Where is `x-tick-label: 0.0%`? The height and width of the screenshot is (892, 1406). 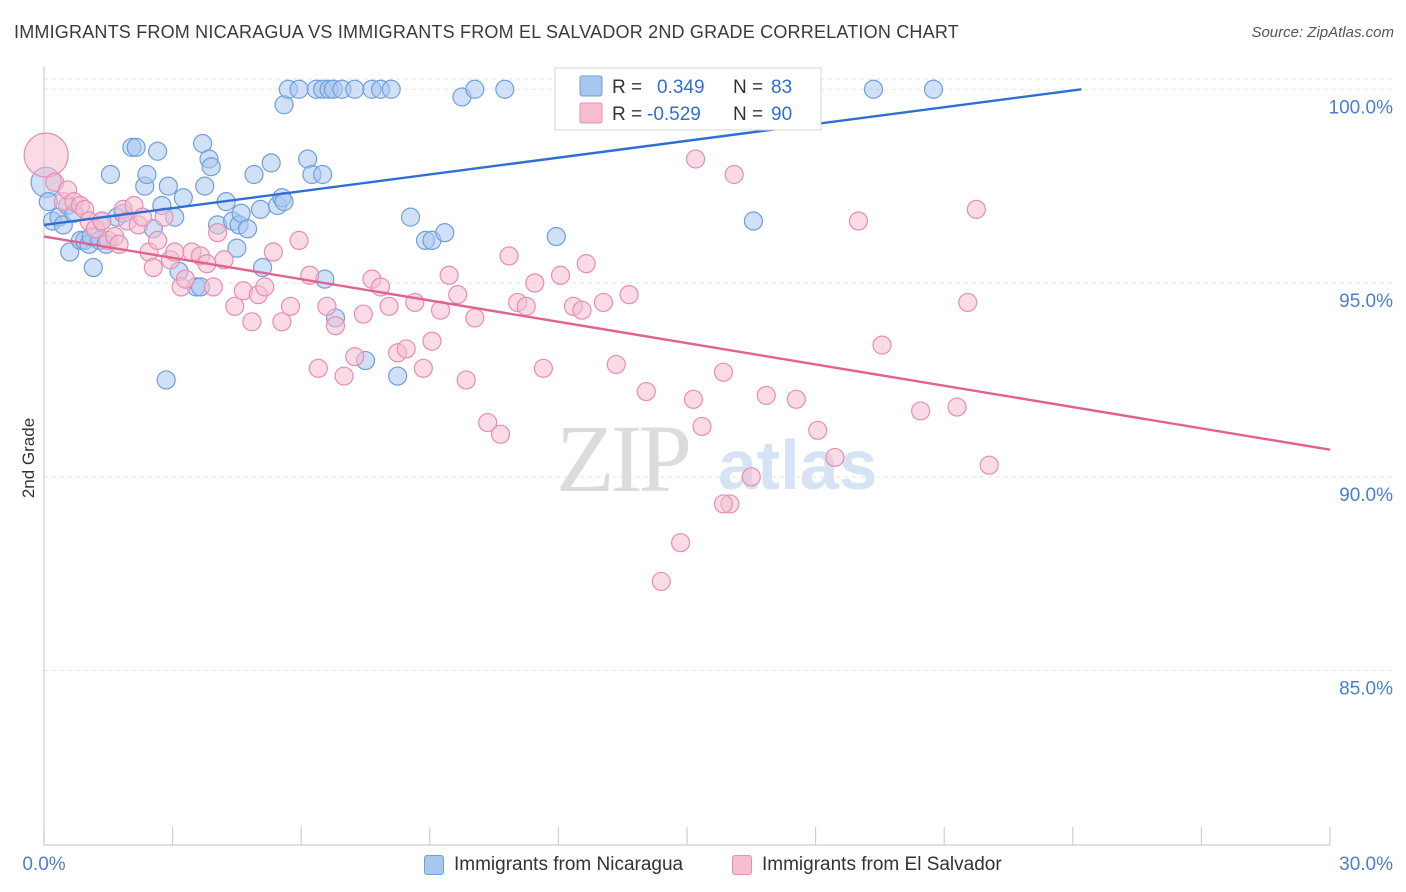
x-tick-label: 0.0% is located at coordinates (43, 864).